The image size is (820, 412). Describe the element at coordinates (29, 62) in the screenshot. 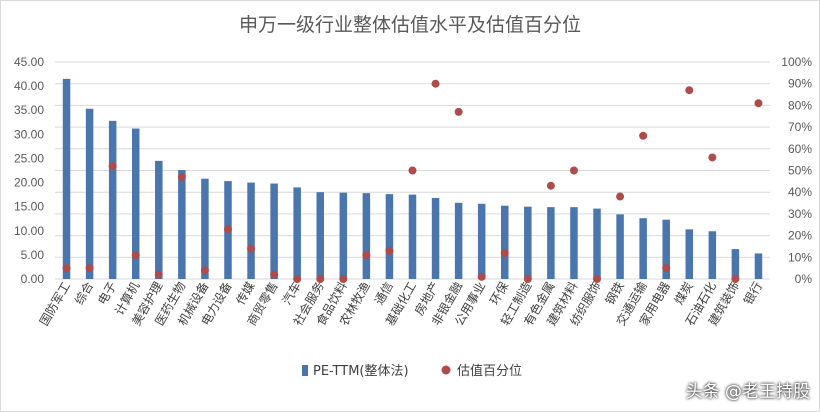

I see `y-left-tick-label: 45.00` at that location.